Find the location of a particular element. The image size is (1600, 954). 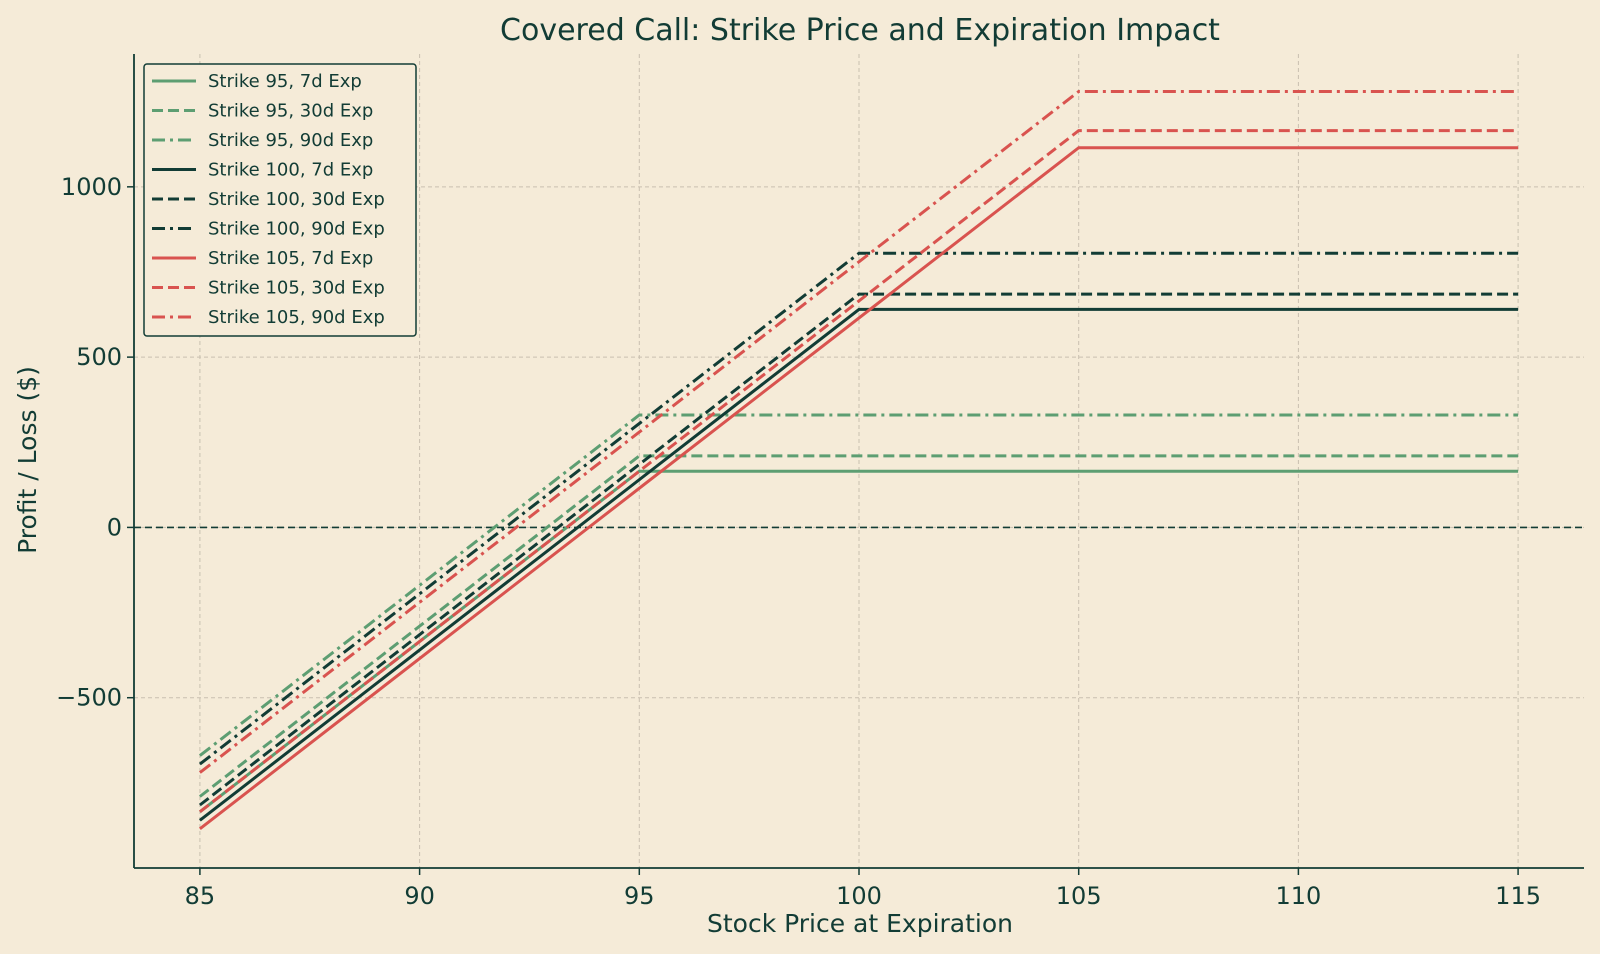

x-tick-label: 90 is located at coordinates (419, 896).